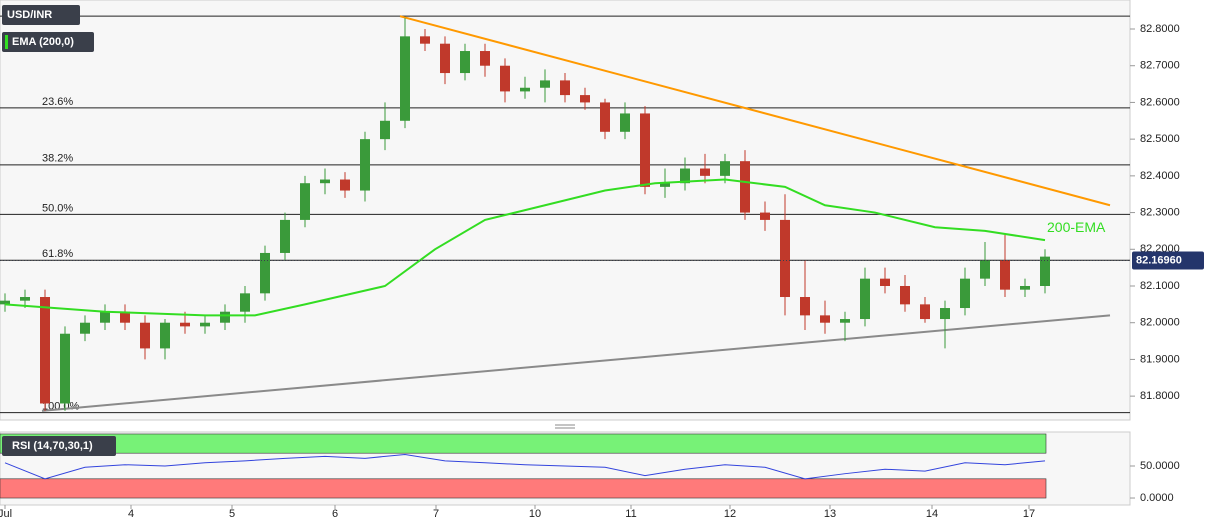  What do you see at coordinates (1160, 286) in the screenshot?
I see `y-tick-label: 82.1000` at bounding box center [1160, 286].